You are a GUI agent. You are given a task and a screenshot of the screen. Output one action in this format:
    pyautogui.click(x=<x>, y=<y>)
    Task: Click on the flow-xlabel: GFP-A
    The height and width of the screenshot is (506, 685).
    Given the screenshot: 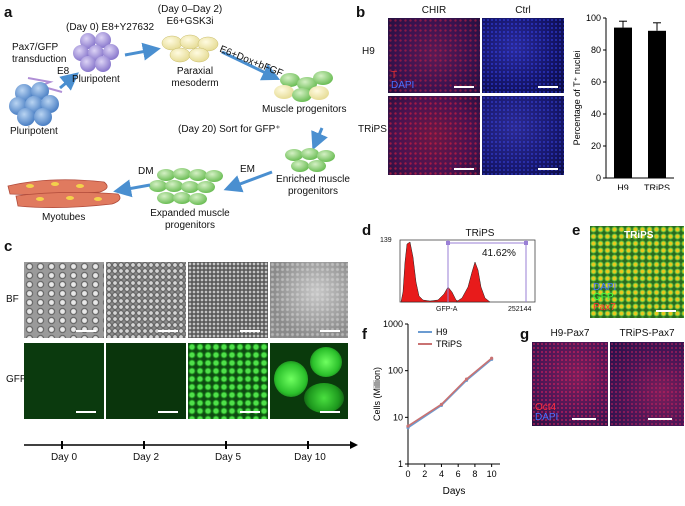 What is the action you would take?
    pyautogui.click(x=447, y=309)
    